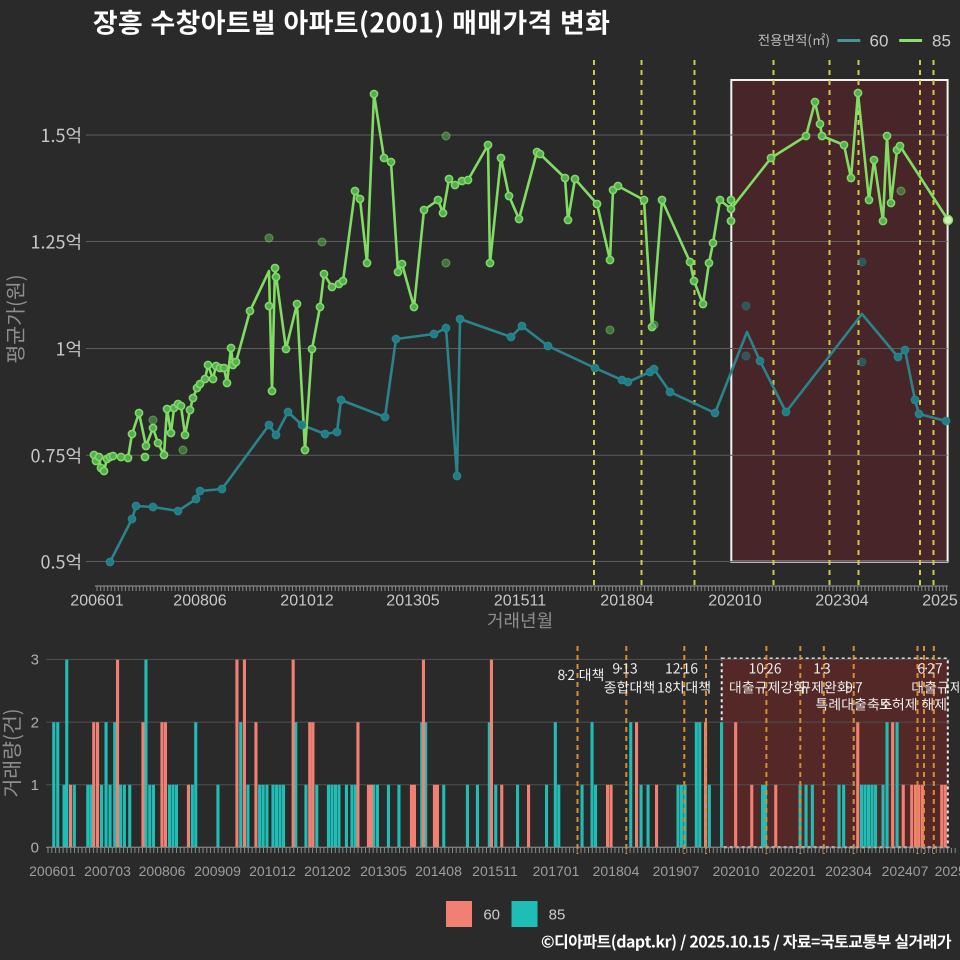  Describe the element at coordinates (35, 722) in the screenshot. I see `svg-text: 2` at that location.